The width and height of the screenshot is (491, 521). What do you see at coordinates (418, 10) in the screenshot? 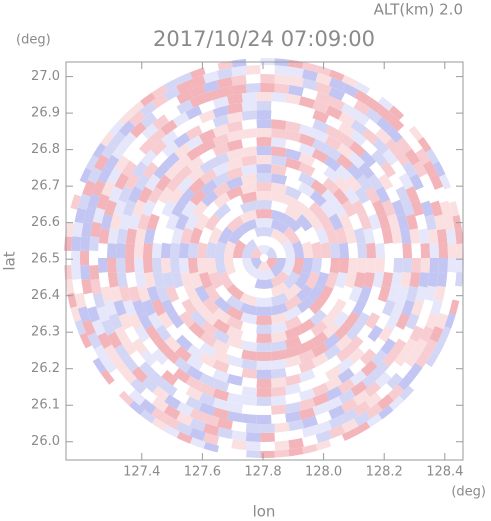
I see `altitude-label: ALT(km) 2.0` at bounding box center [418, 10].